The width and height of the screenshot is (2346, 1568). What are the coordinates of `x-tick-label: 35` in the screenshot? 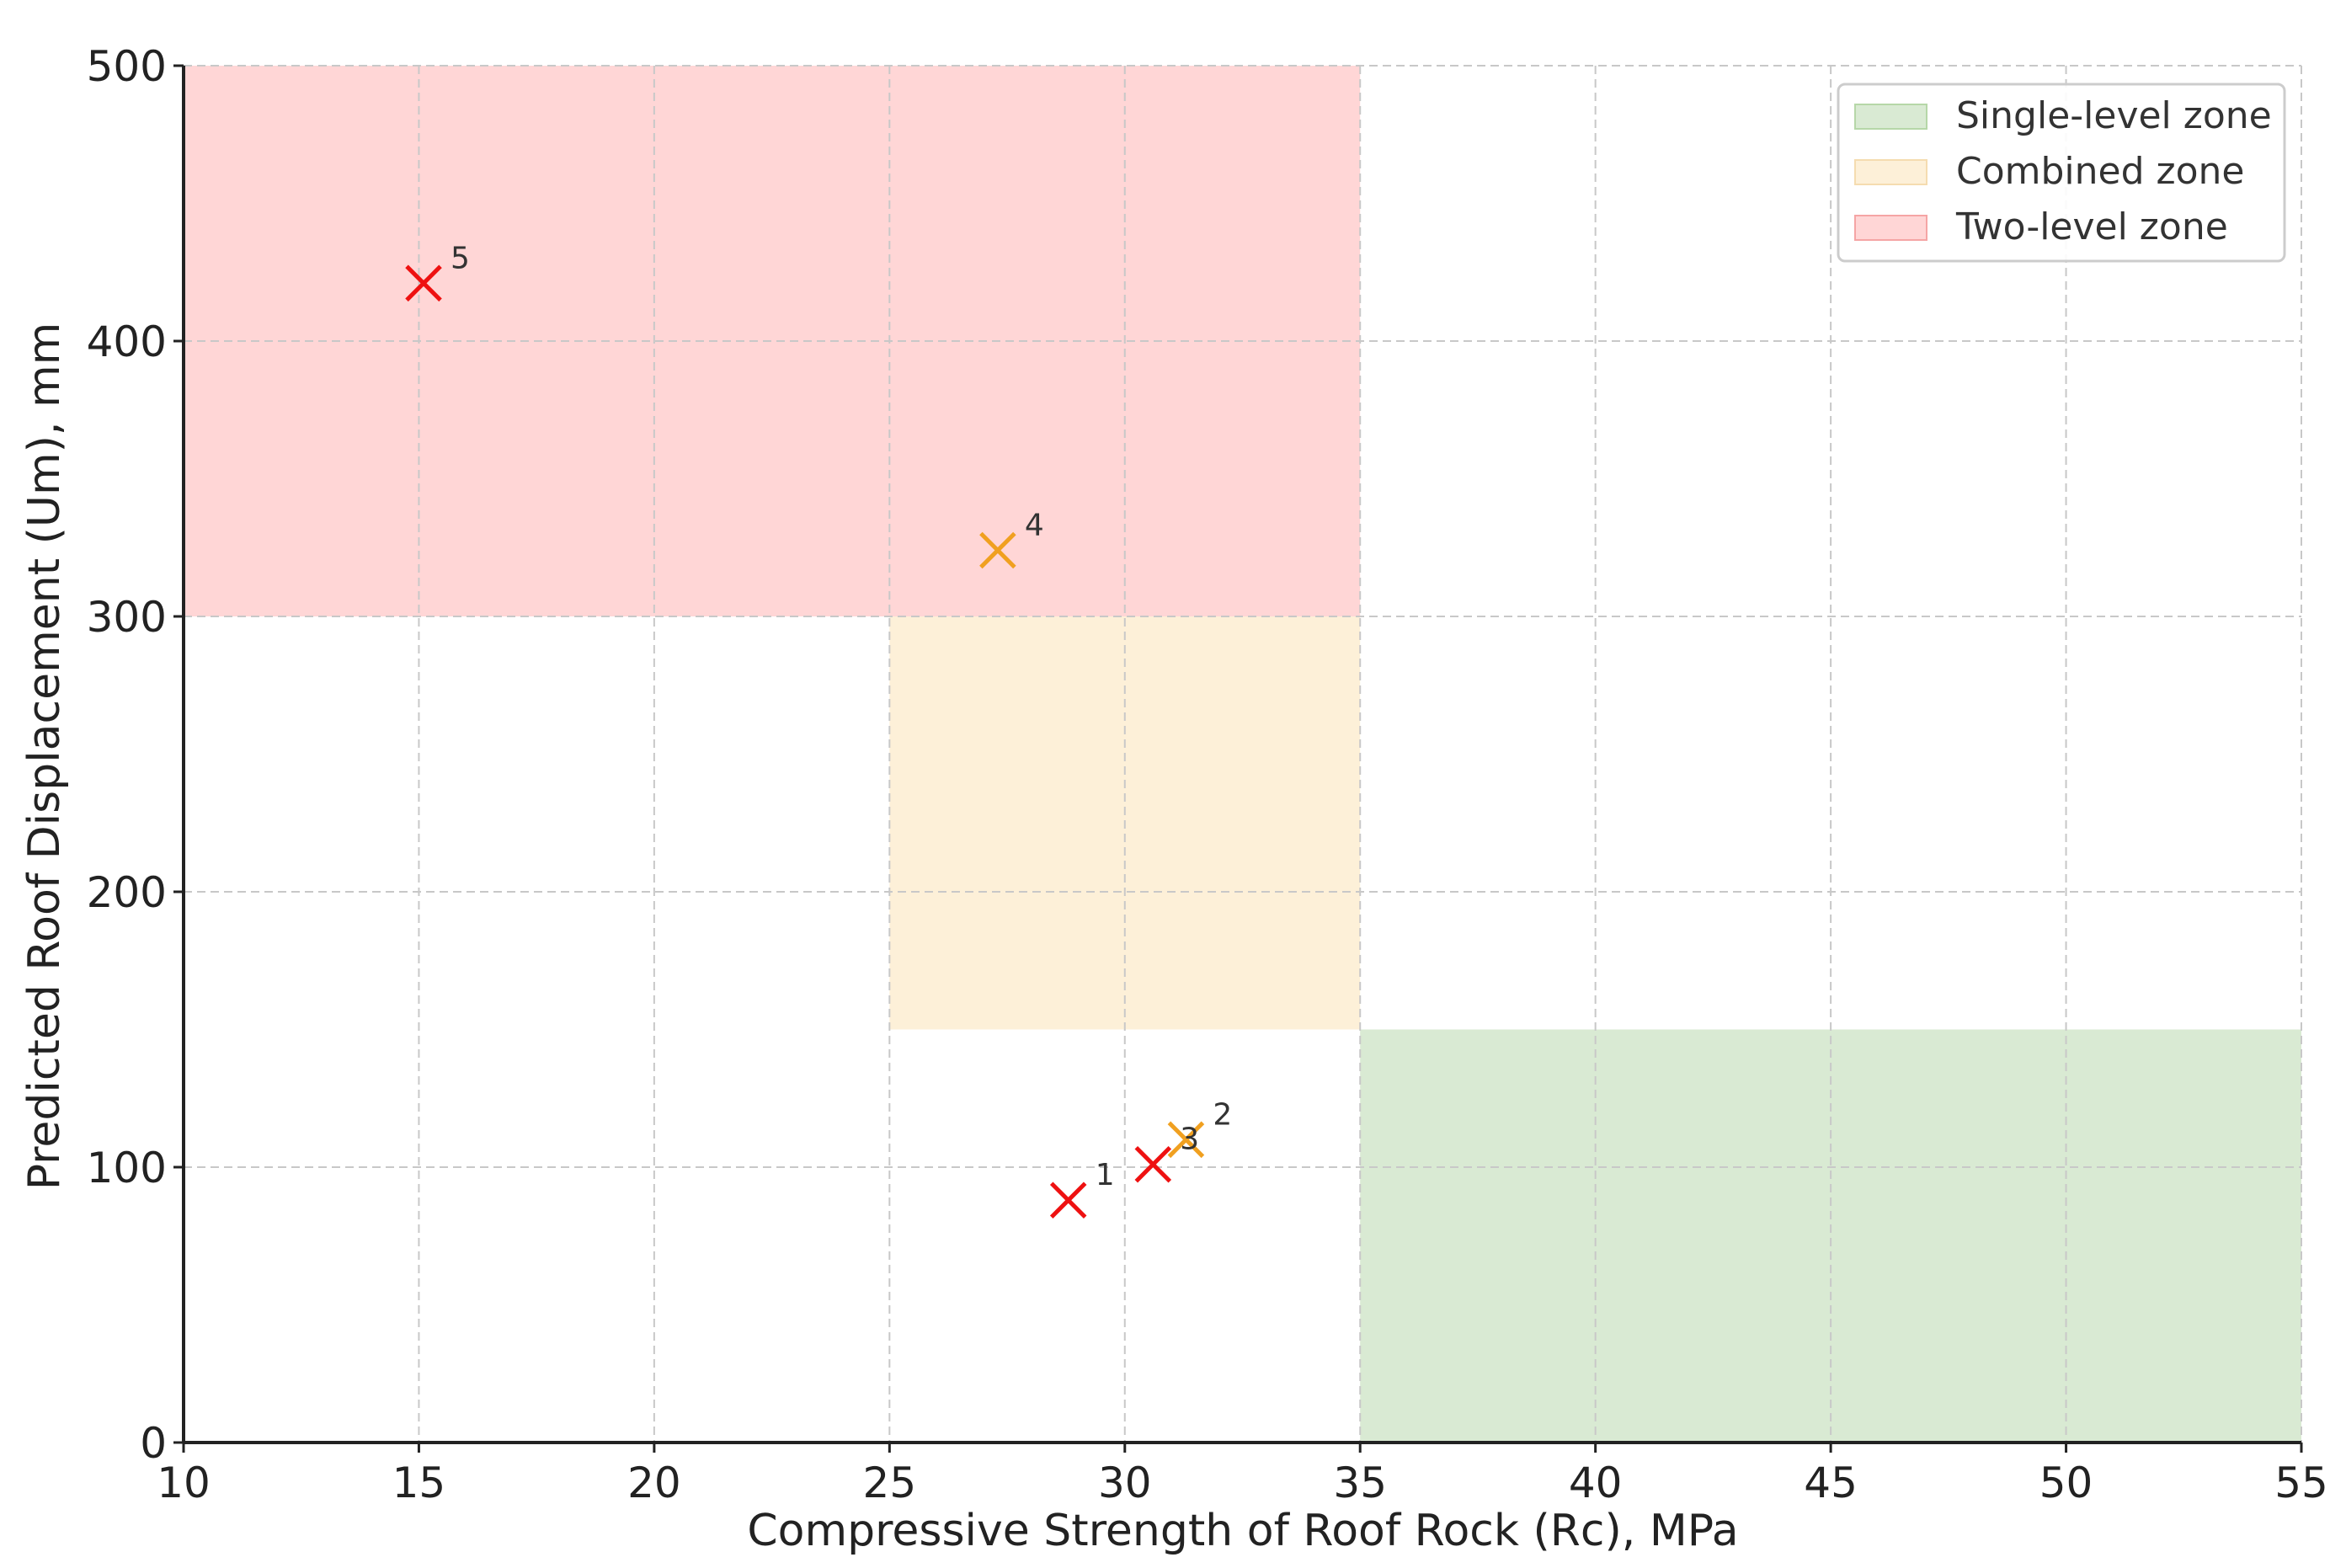 It's located at (1360, 1483).